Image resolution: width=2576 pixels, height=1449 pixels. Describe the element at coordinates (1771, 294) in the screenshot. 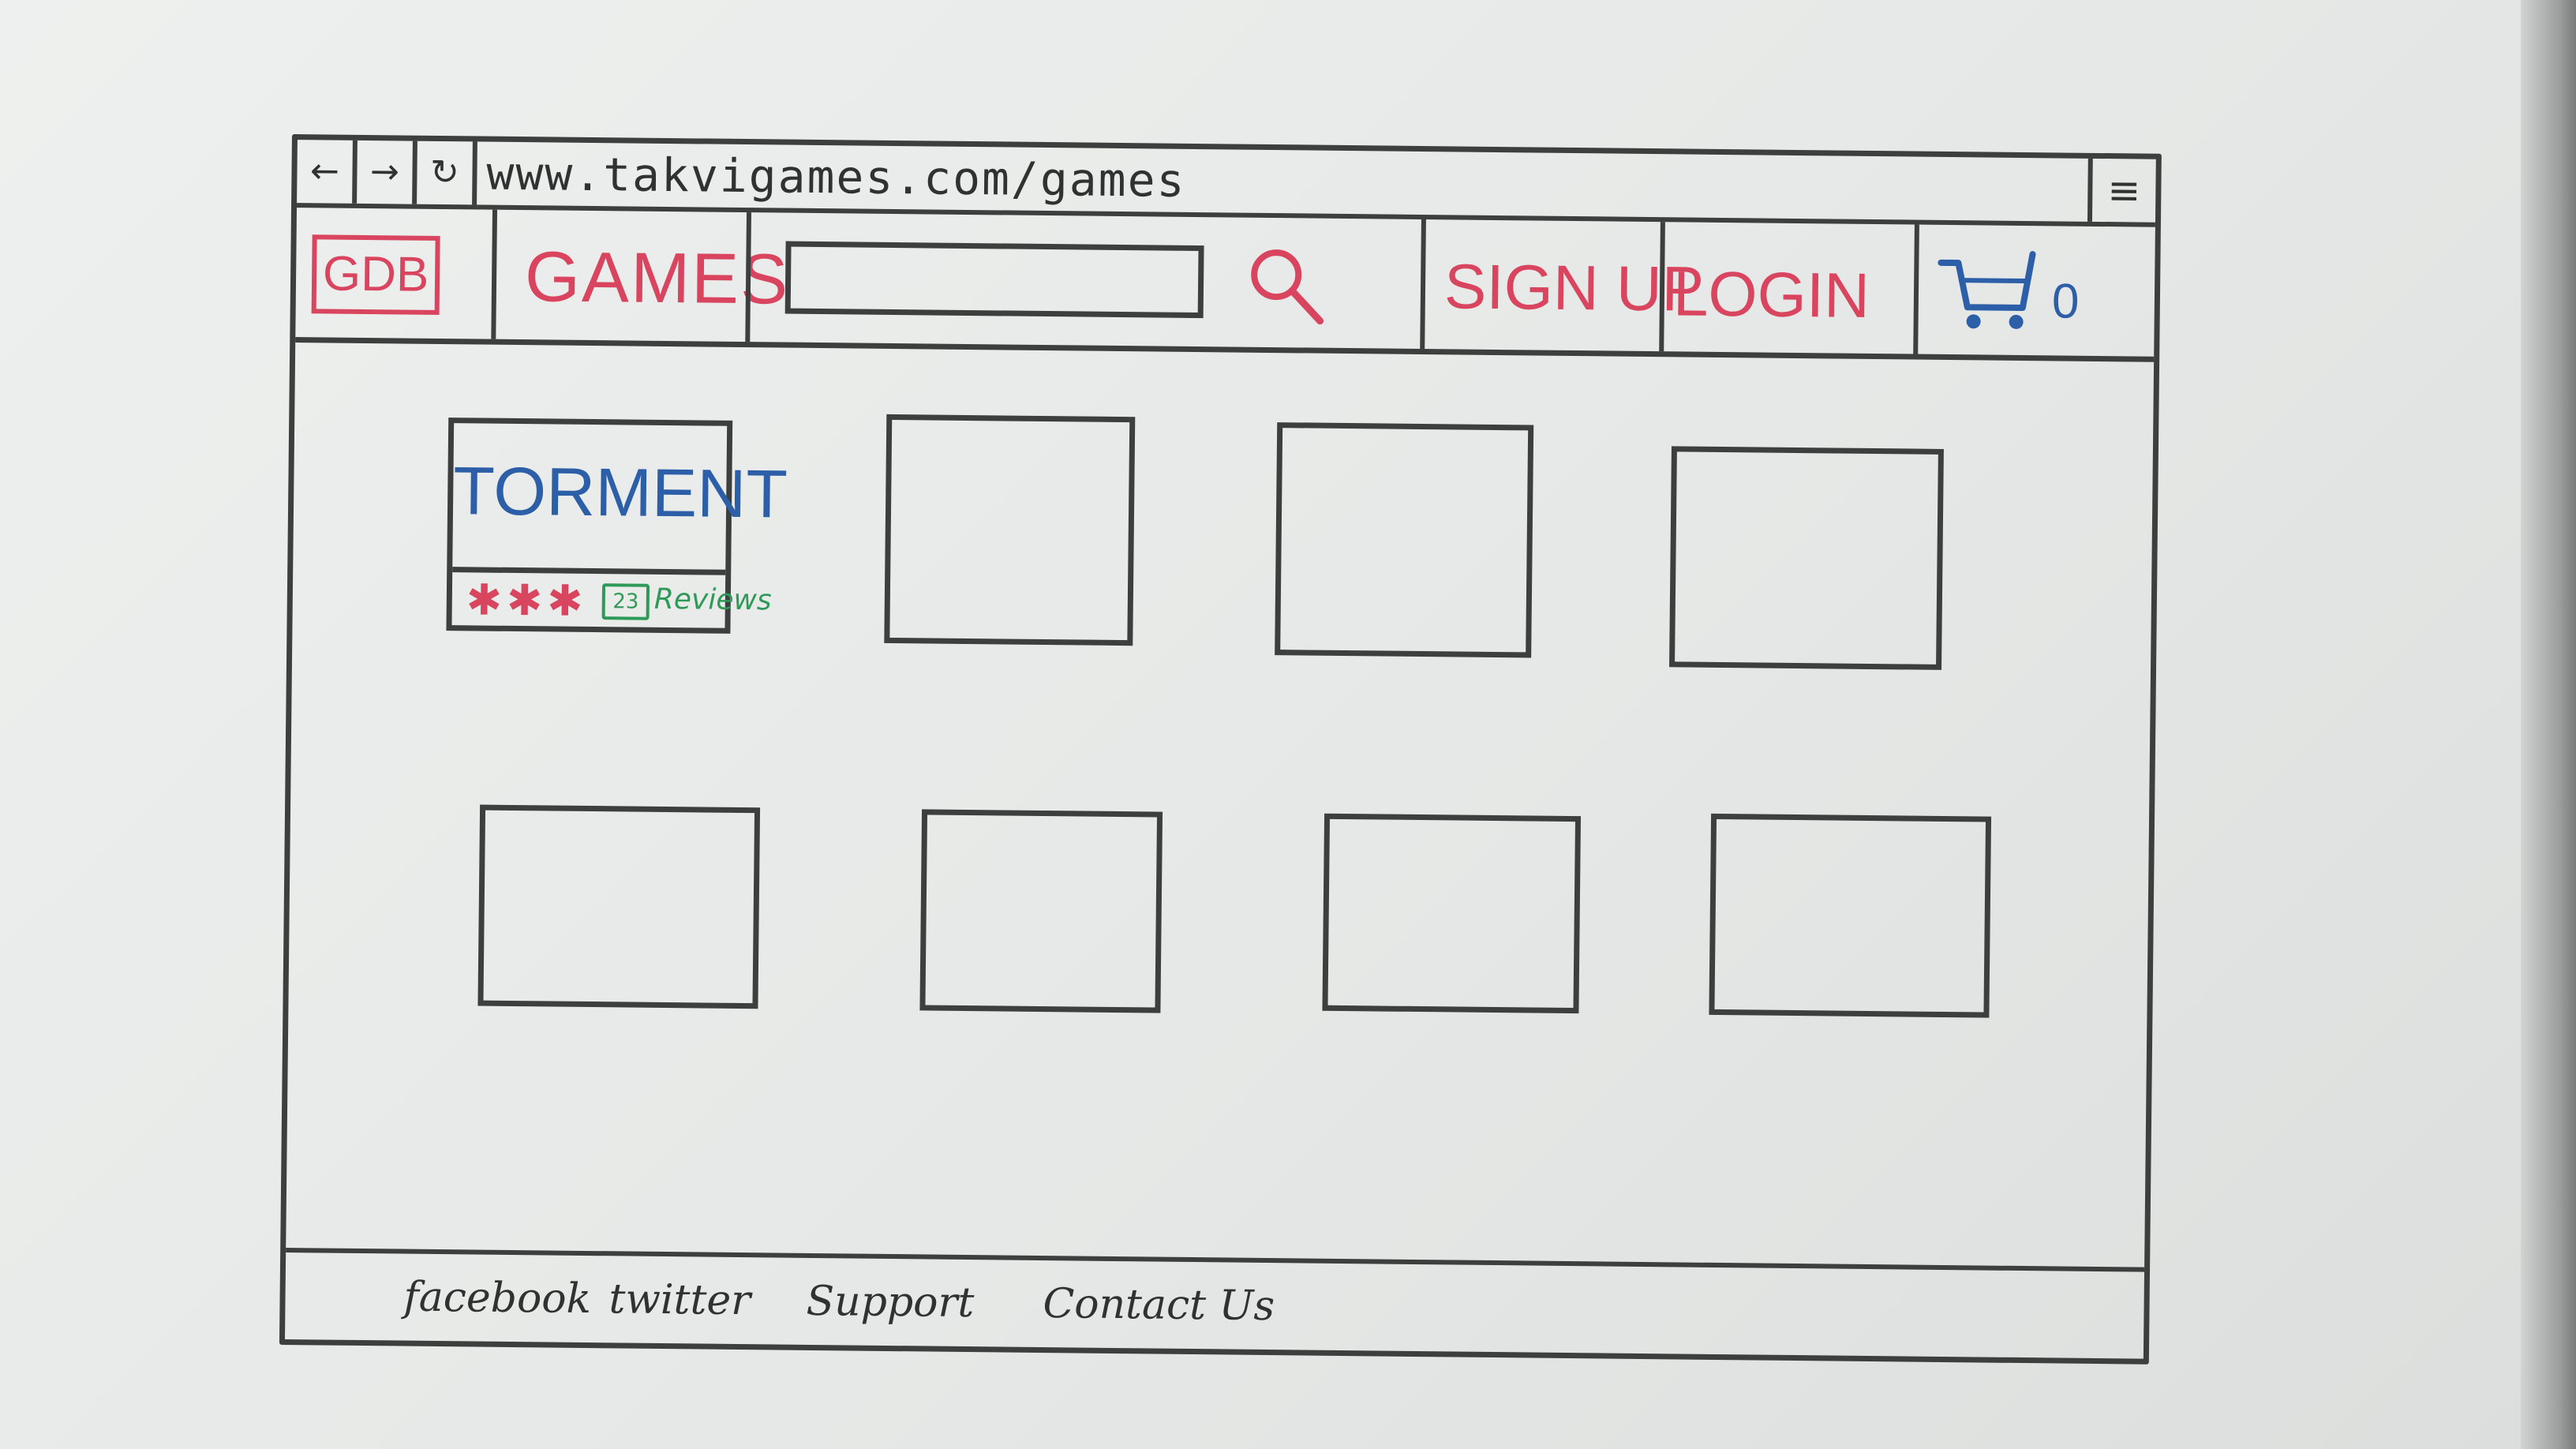

I see `login-link: LOGIN` at that location.